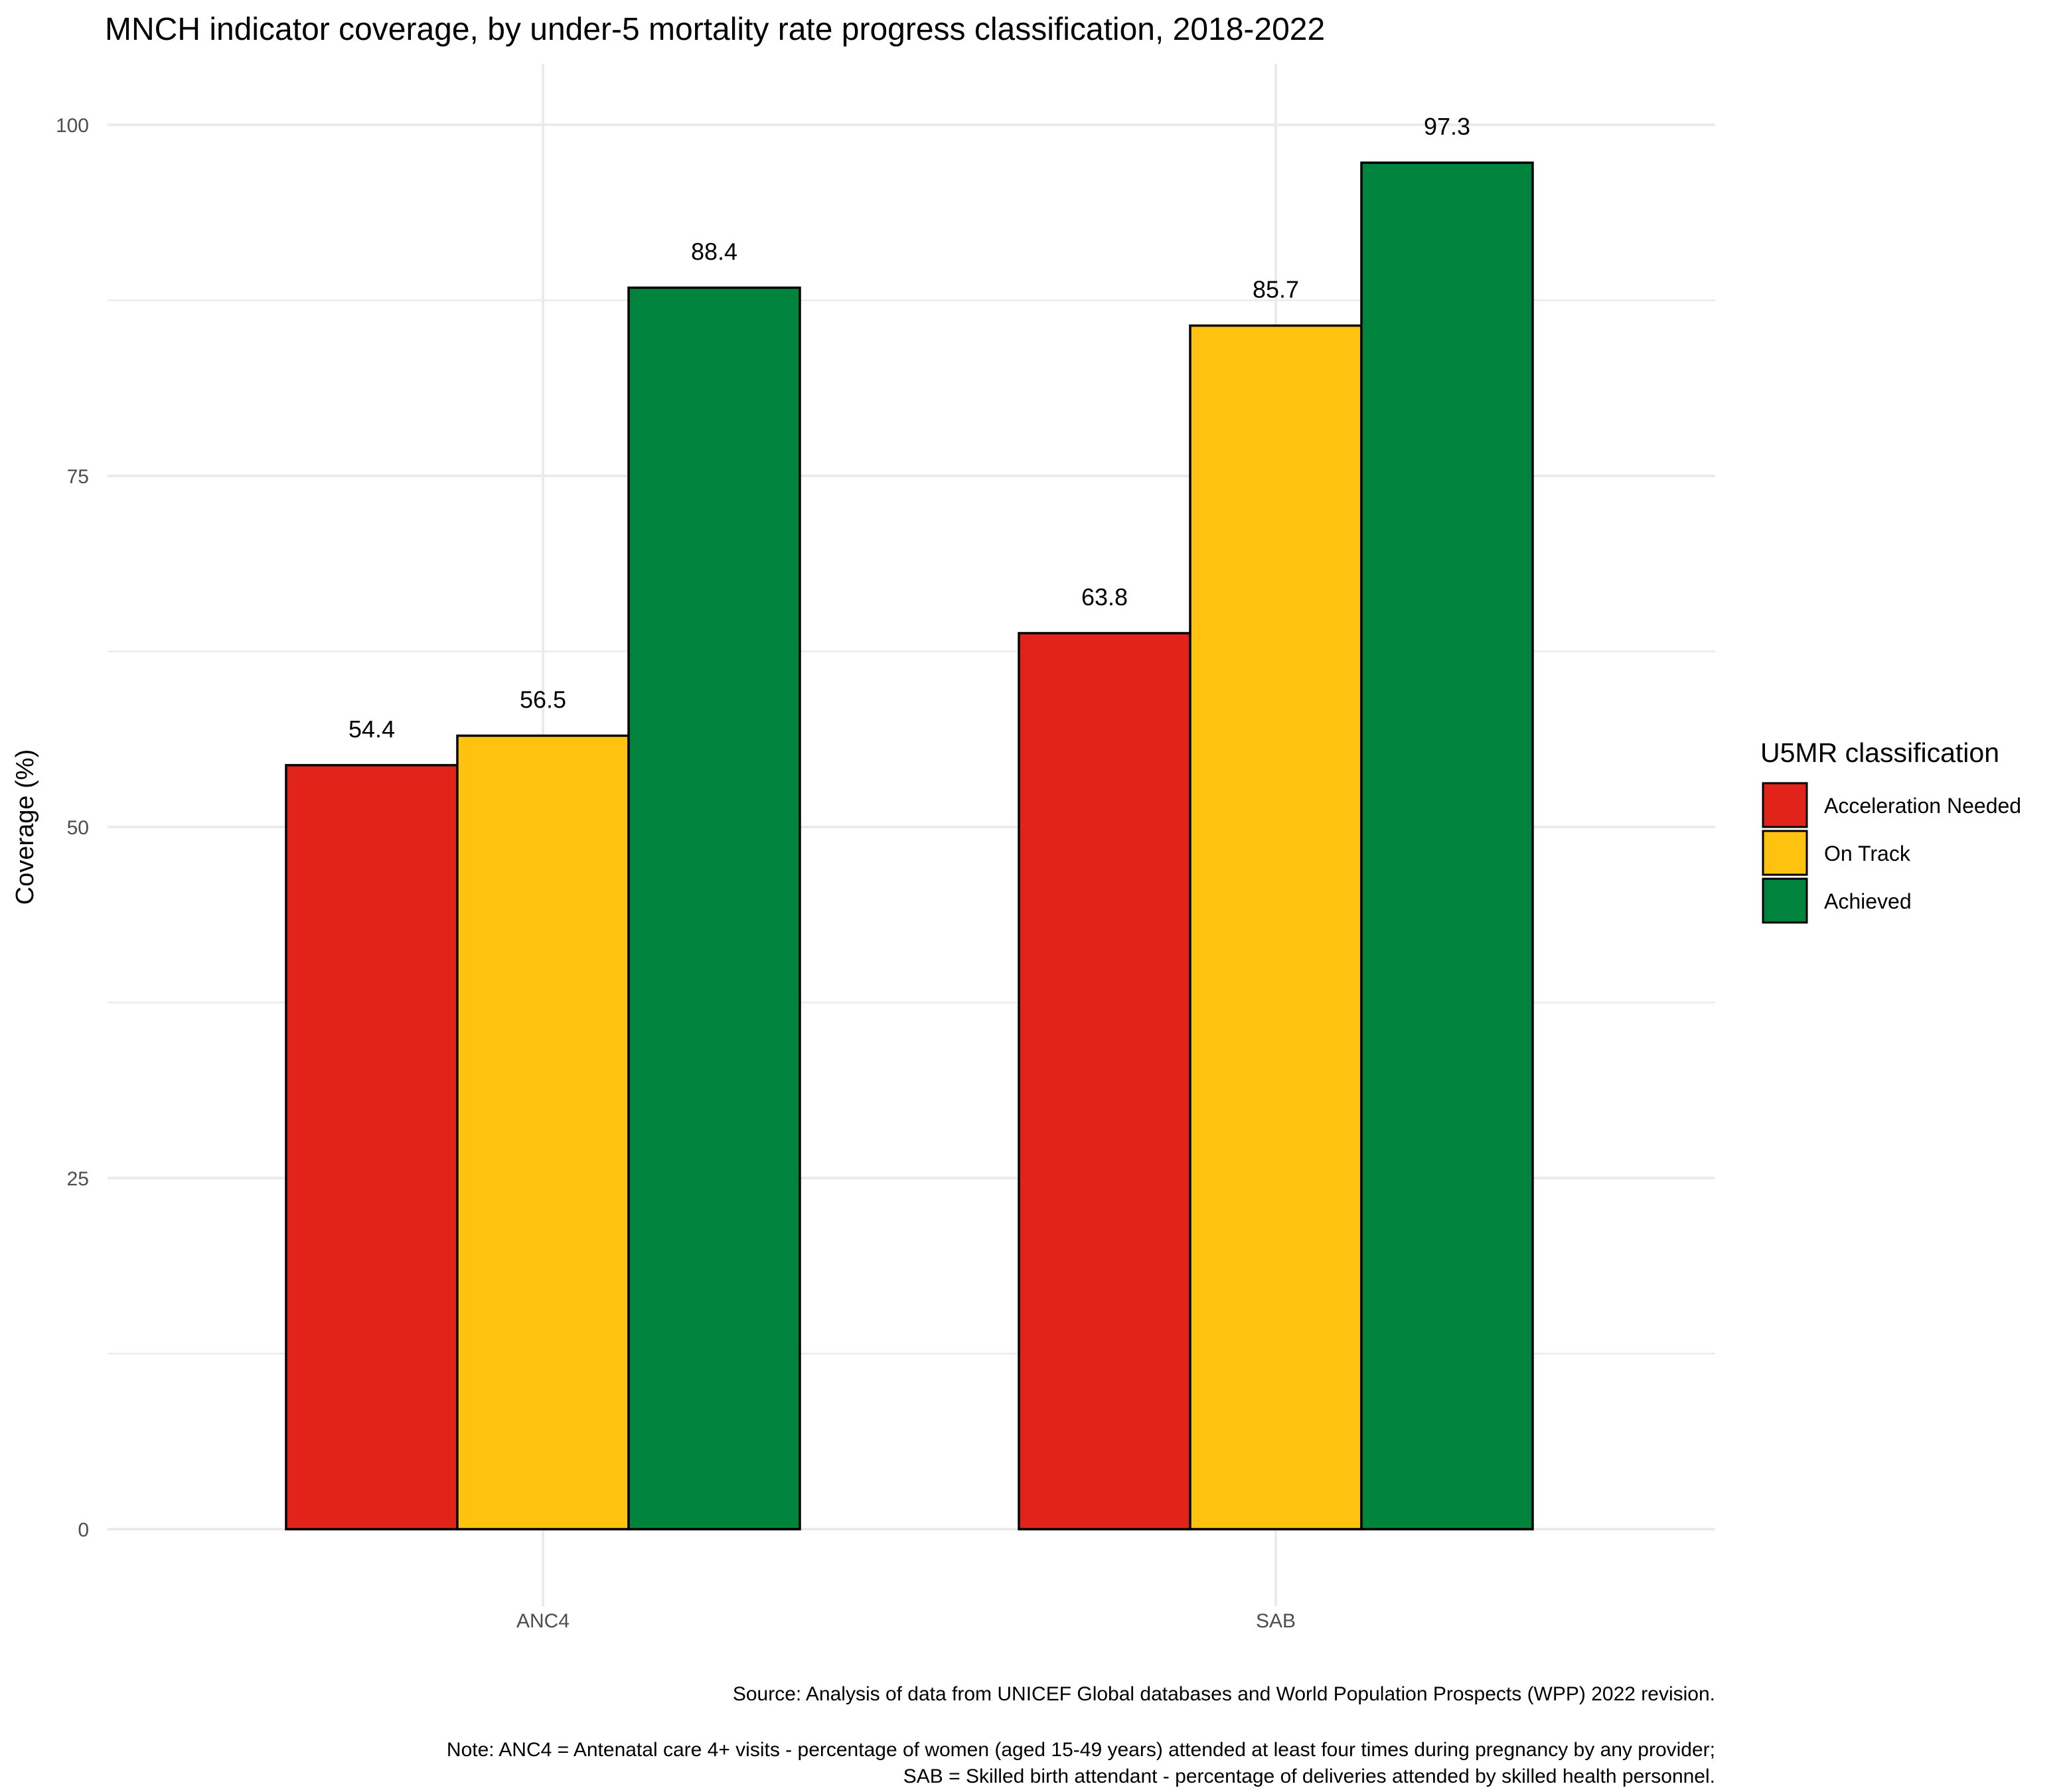 The image size is (2071, 1792). What do you see at coordinates (78, 828) in the screenshot?
I see `y-tick-label: 50` at bounding box center [78, 828].